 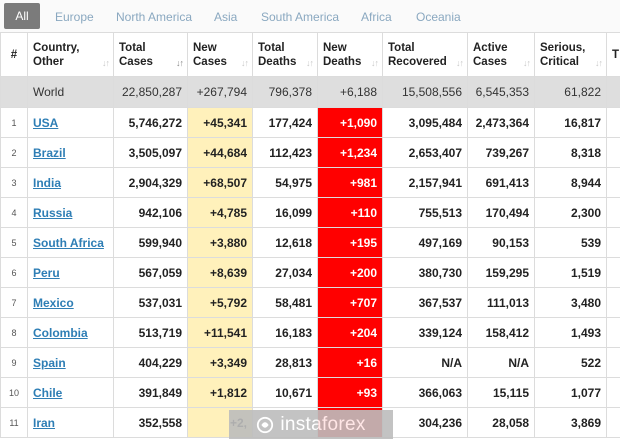 I want to click on total-cases: 352,558, so click(x=150, y=422).